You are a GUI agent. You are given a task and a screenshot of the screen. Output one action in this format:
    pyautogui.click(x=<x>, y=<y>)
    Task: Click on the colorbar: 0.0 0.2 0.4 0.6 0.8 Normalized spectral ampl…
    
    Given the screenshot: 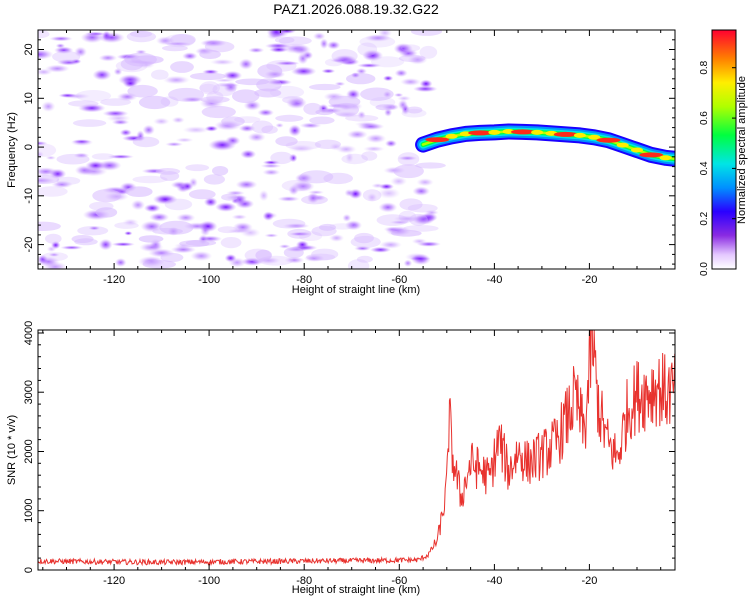 What is the action you would take?
    pyautogui.click(x=723, y=152)
    